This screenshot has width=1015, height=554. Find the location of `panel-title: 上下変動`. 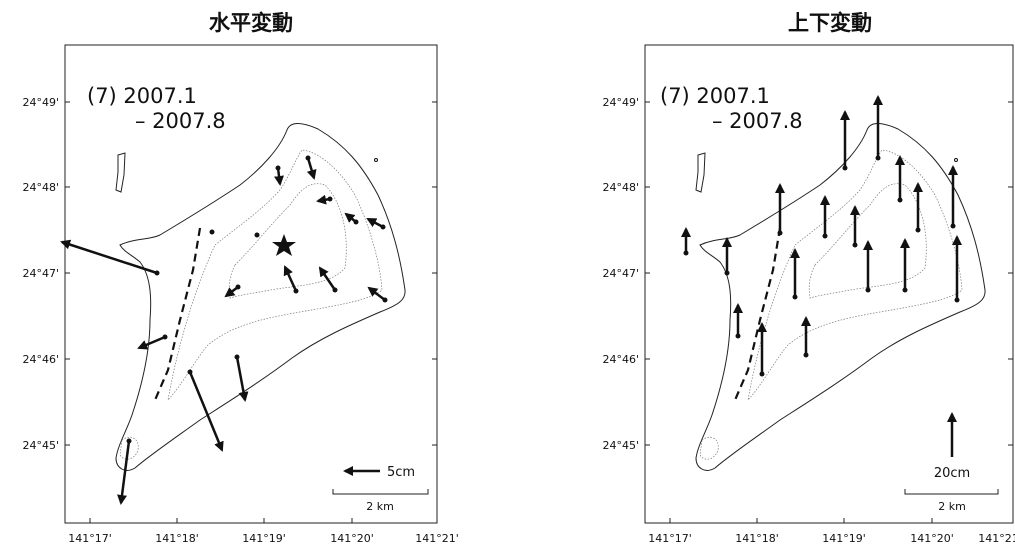

panel-title: 上下変動 is located at coordinates (830, 23).